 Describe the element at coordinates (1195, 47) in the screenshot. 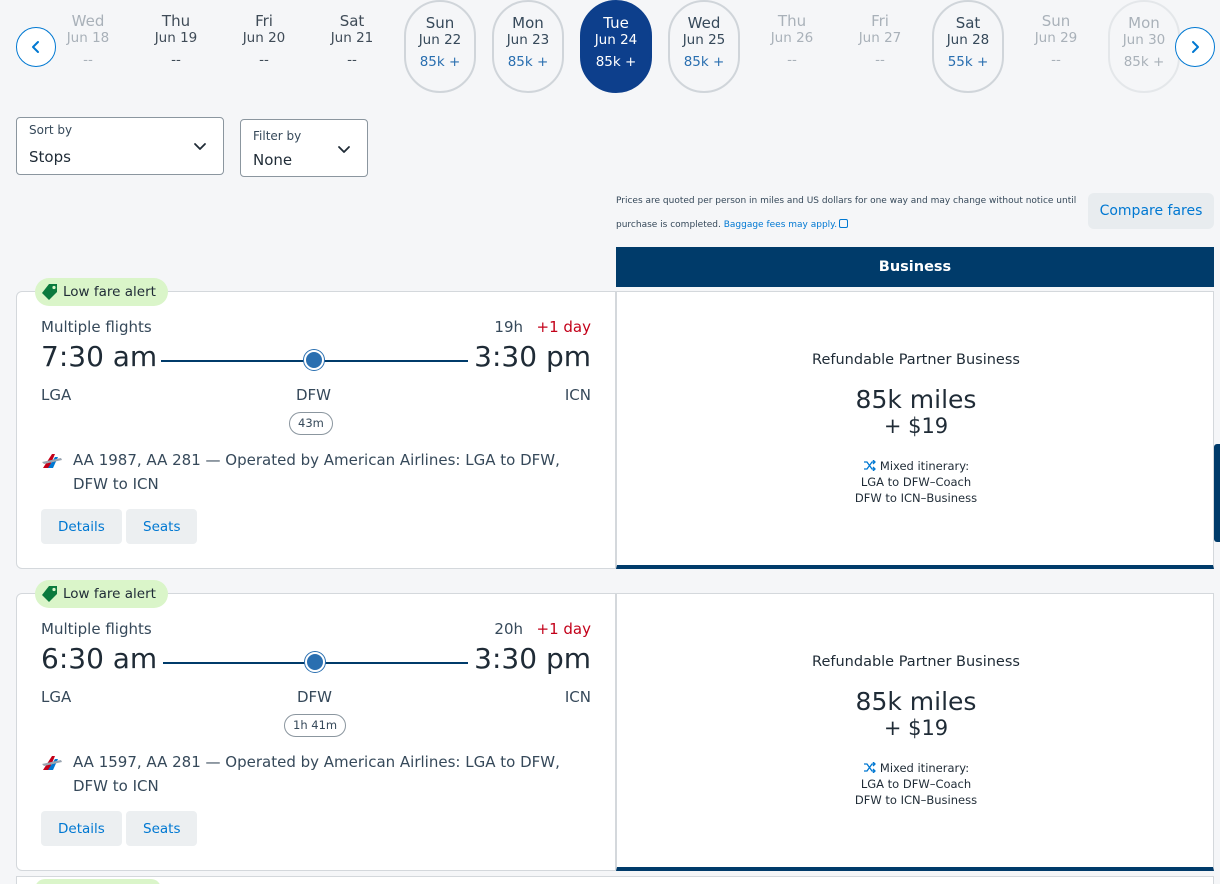

I see `next-dates-button` at that location.